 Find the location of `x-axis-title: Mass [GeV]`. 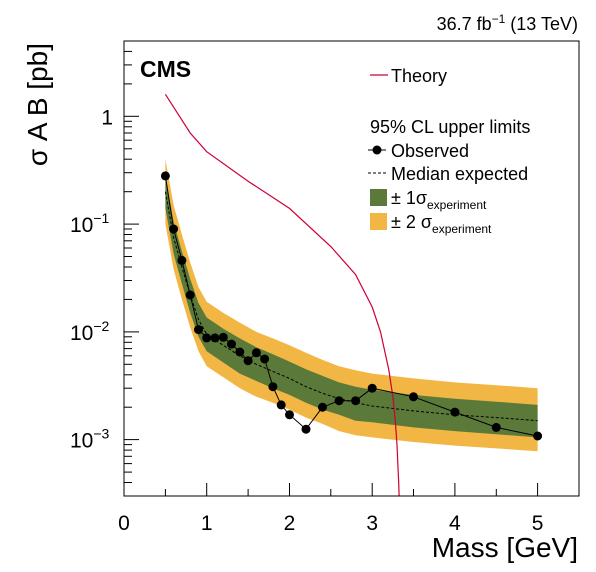

x-axis-title: Mass [GeV] is located at coordinates (505, 547).